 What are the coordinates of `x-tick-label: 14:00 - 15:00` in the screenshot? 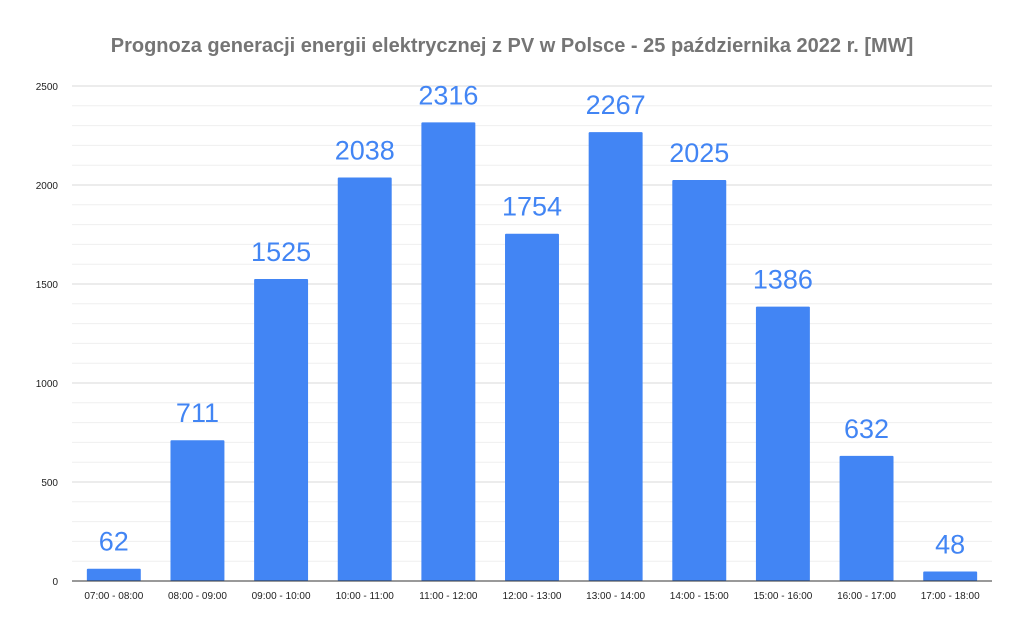 It's located at (699, 596).